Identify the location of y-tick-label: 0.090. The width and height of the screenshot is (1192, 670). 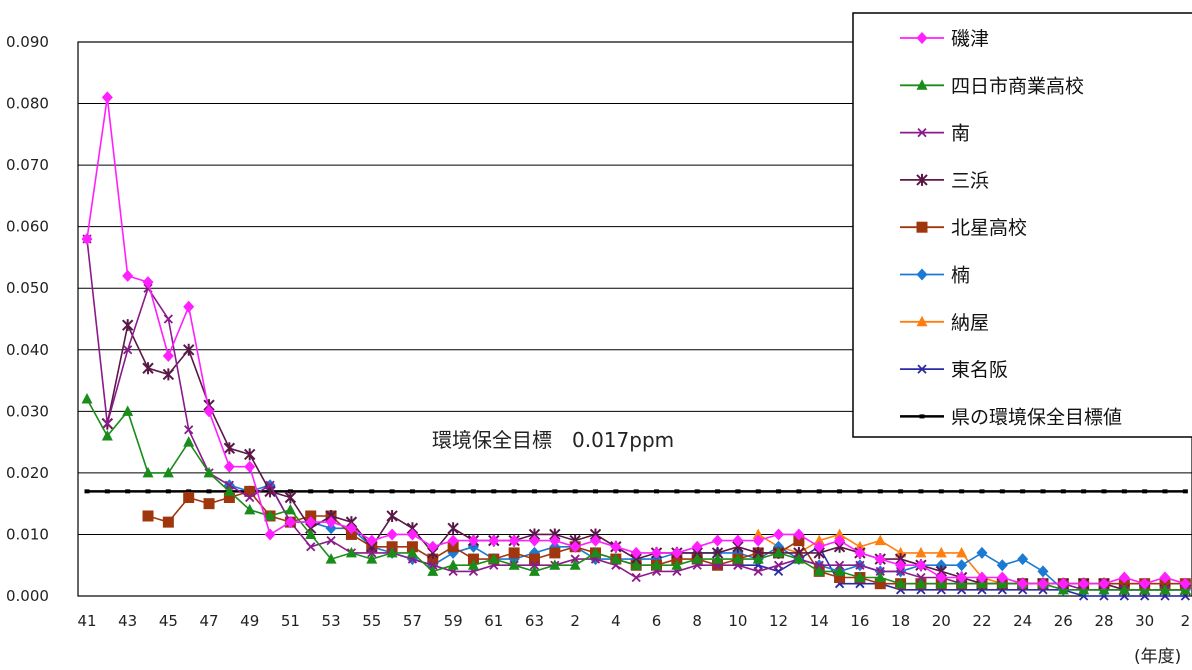
(27, 42).